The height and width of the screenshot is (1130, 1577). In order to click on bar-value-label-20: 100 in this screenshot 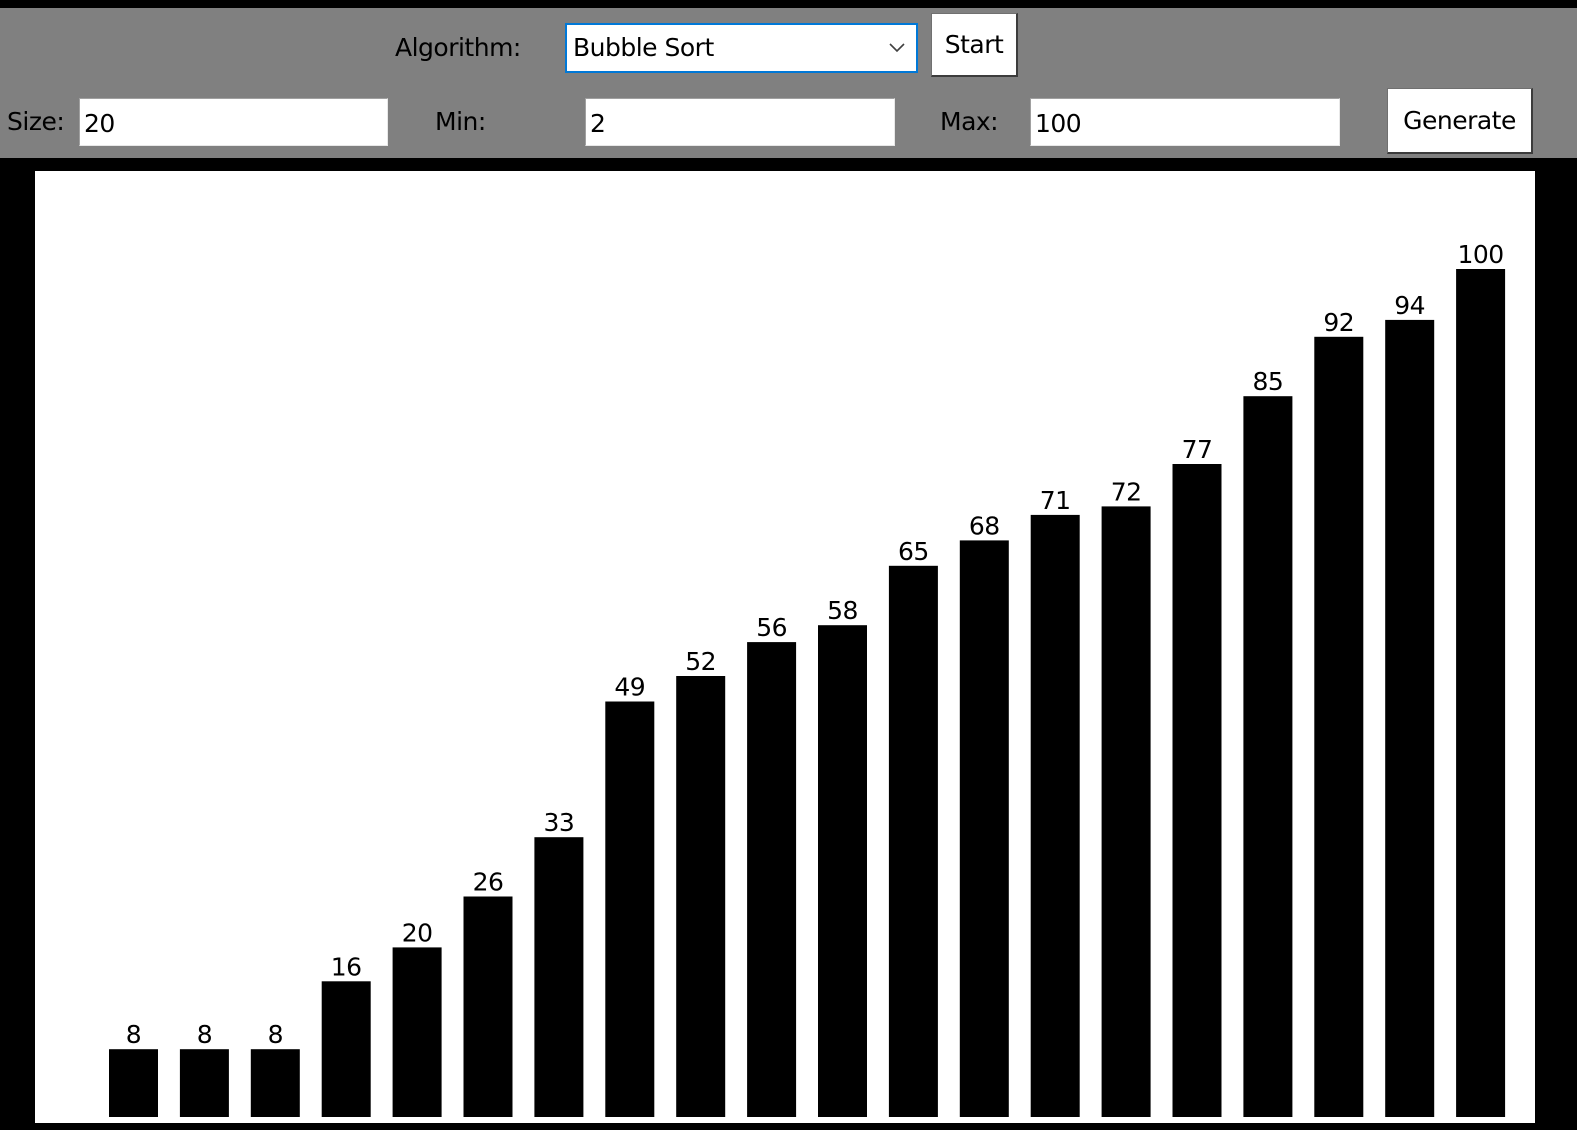, I will do `click(1480, 254)`.